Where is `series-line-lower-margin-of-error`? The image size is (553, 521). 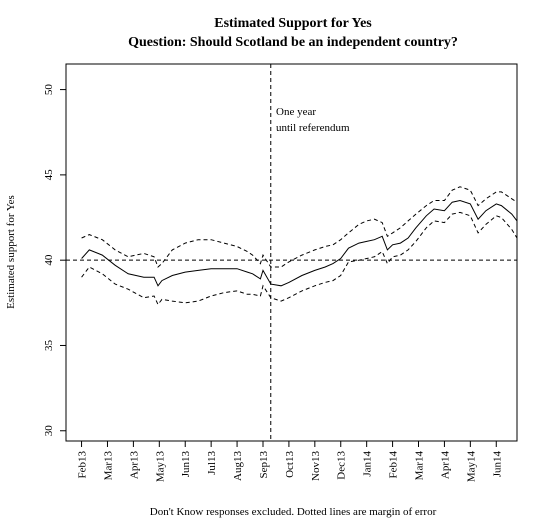
series-line-lower-margin-of-error is located at coordinates (299, 258).